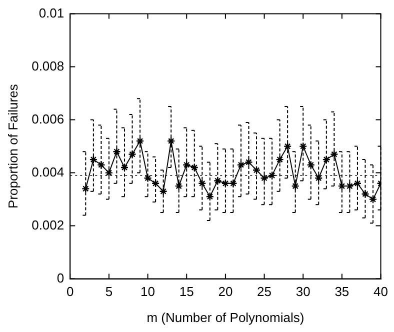  I want to click on y-tick-label: 0.01, so click(51, 12).